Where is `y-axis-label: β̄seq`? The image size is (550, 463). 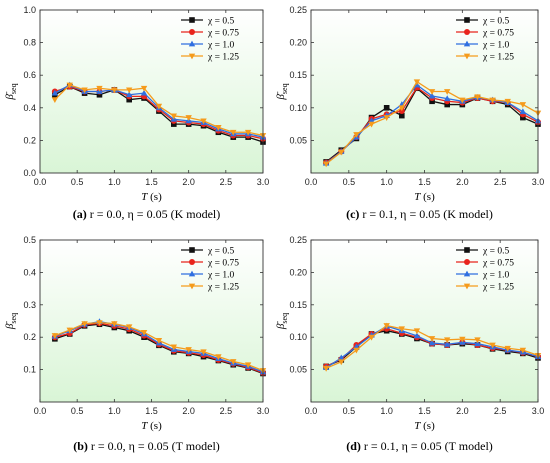
y-axis-label: β̄seq is located at coordinates (282, 321).